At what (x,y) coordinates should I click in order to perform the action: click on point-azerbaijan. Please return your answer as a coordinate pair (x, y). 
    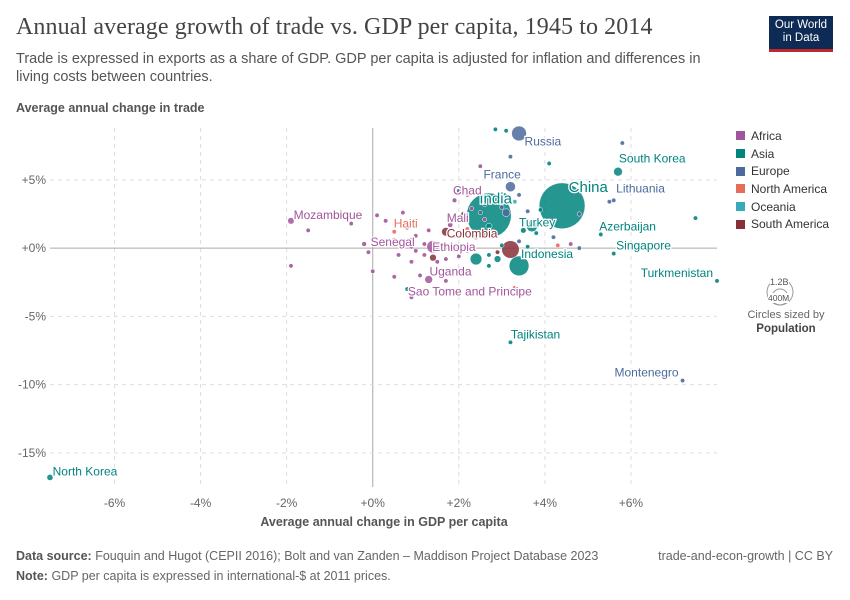
    Looking at the image, I should click on (601, 234).